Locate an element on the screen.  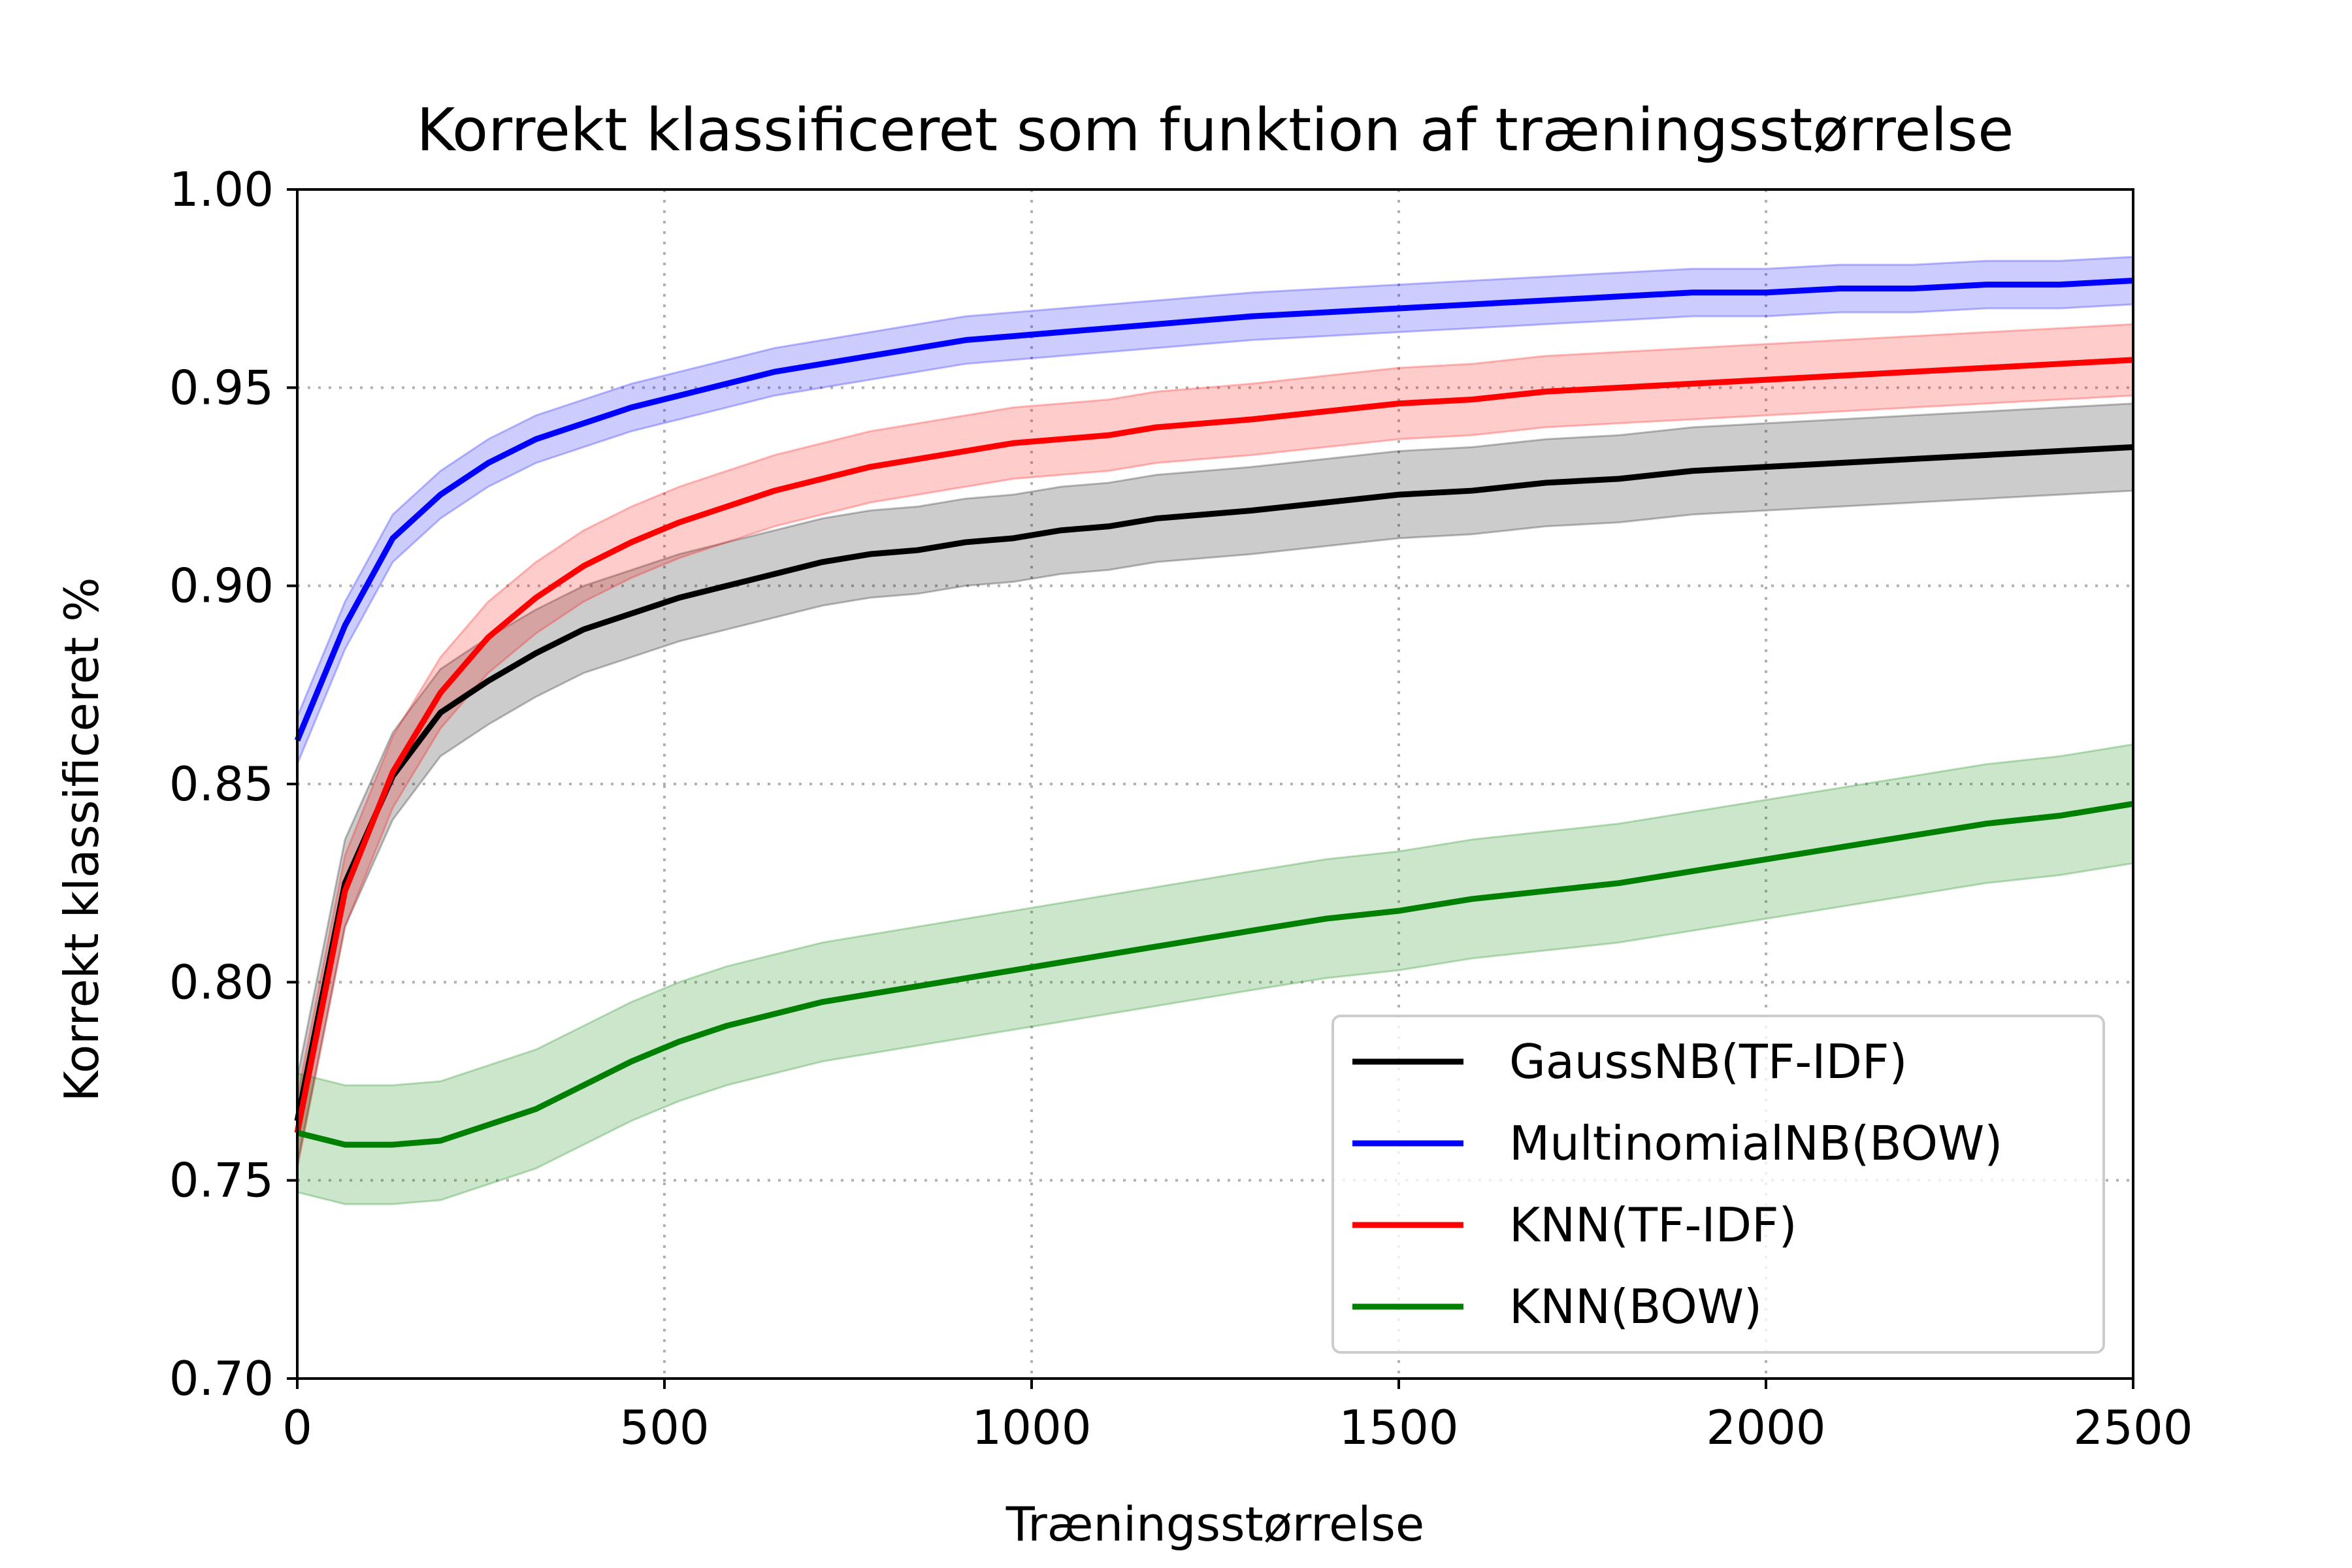
legend-label-0: GaussNB(TF-IDF) is located at coordinates (1708, 1061).